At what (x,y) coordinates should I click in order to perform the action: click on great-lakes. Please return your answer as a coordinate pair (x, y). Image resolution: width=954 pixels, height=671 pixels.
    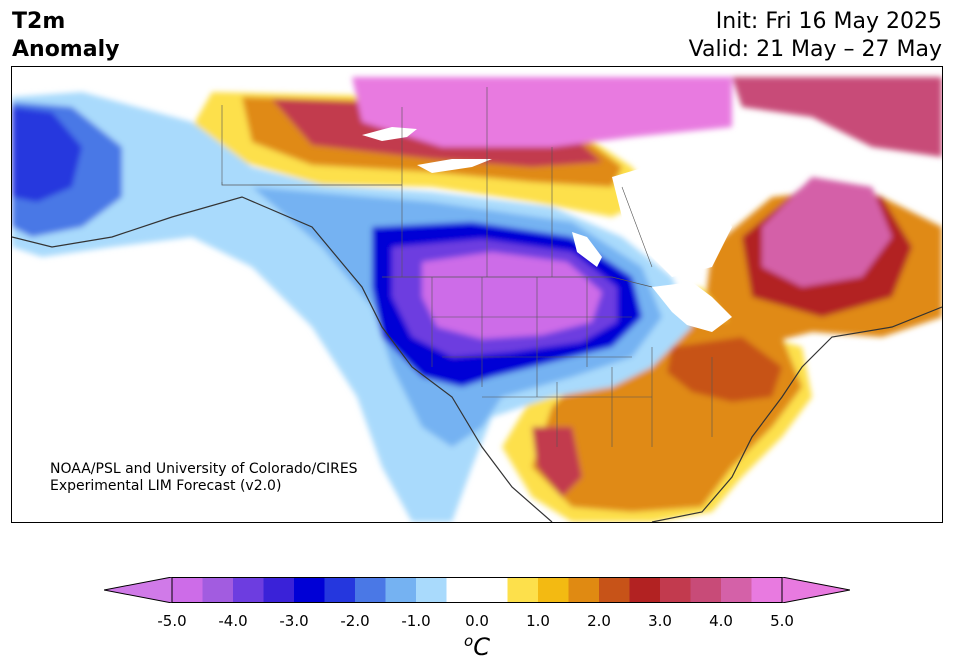
    Looking at the image, I should click on (692, 307).